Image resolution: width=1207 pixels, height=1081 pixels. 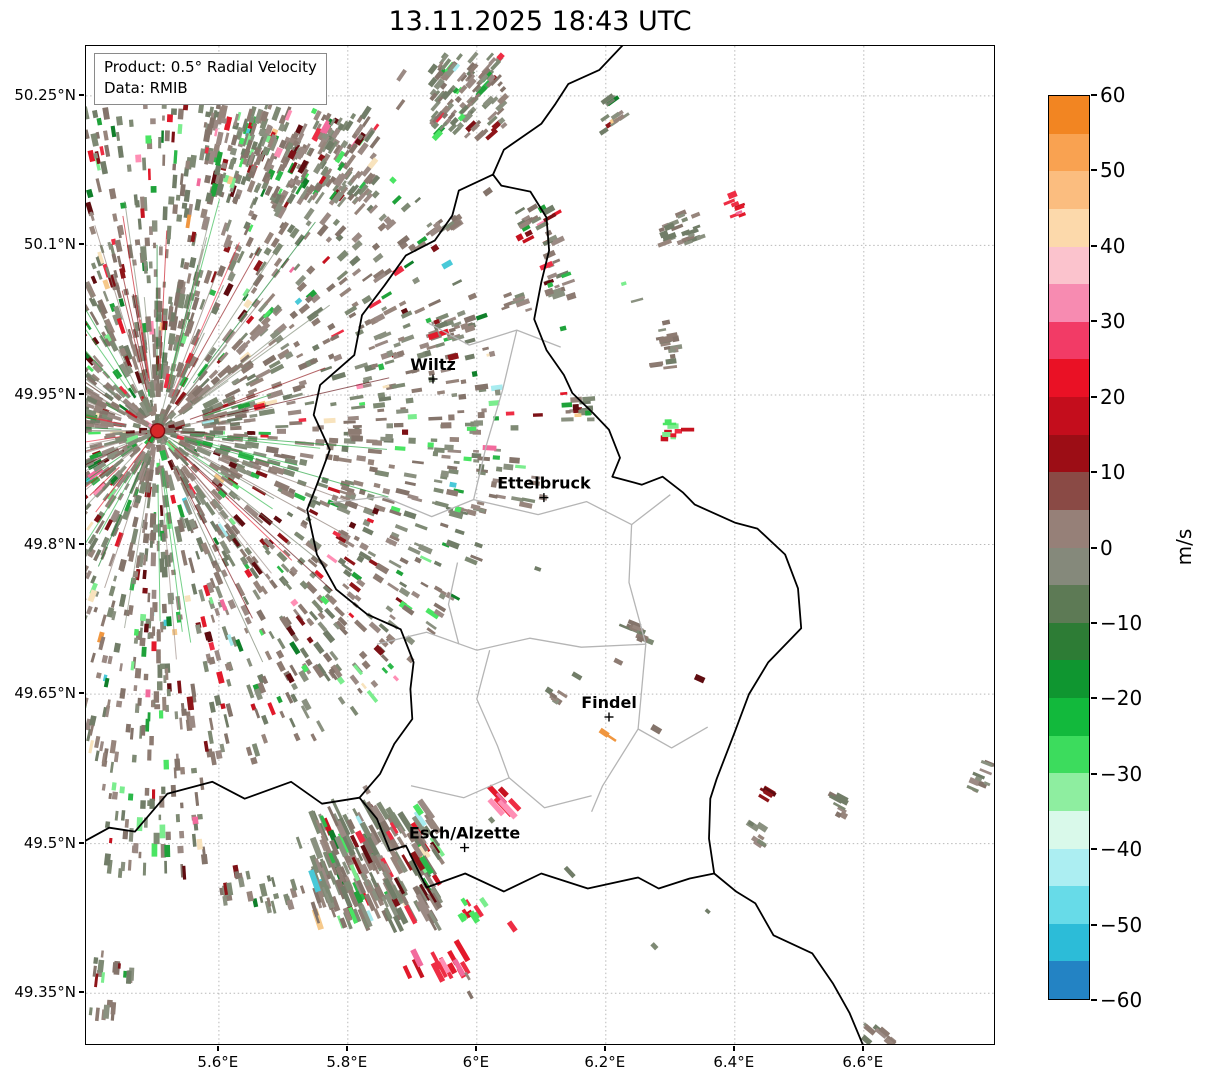 What do you see at coordinates (157, 431) in the screenshot?
I see `radar-site-marker` at bounding box center [157, 431].